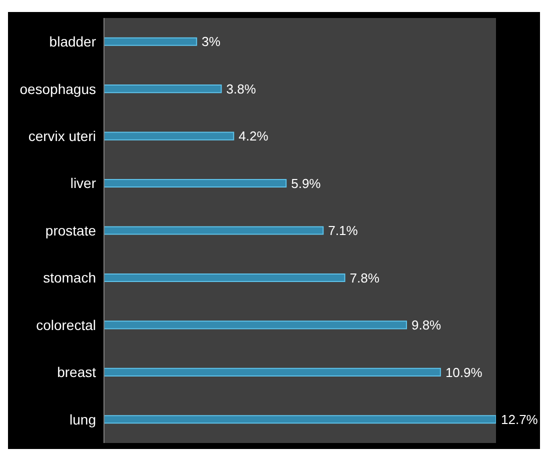  What do you see at coordinates (83, 183) in the screenshot?
I see `y-tick-label: liver` at bounding box center [83, 183].